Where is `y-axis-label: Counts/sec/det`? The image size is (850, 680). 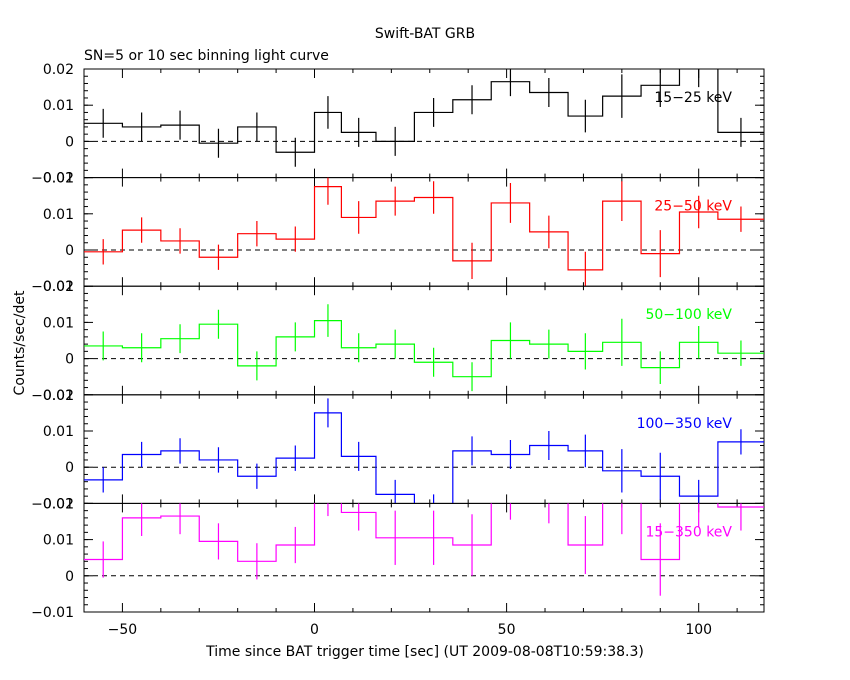
y-axis-label: Counts/sec/det is located at coordinates (20, 342).